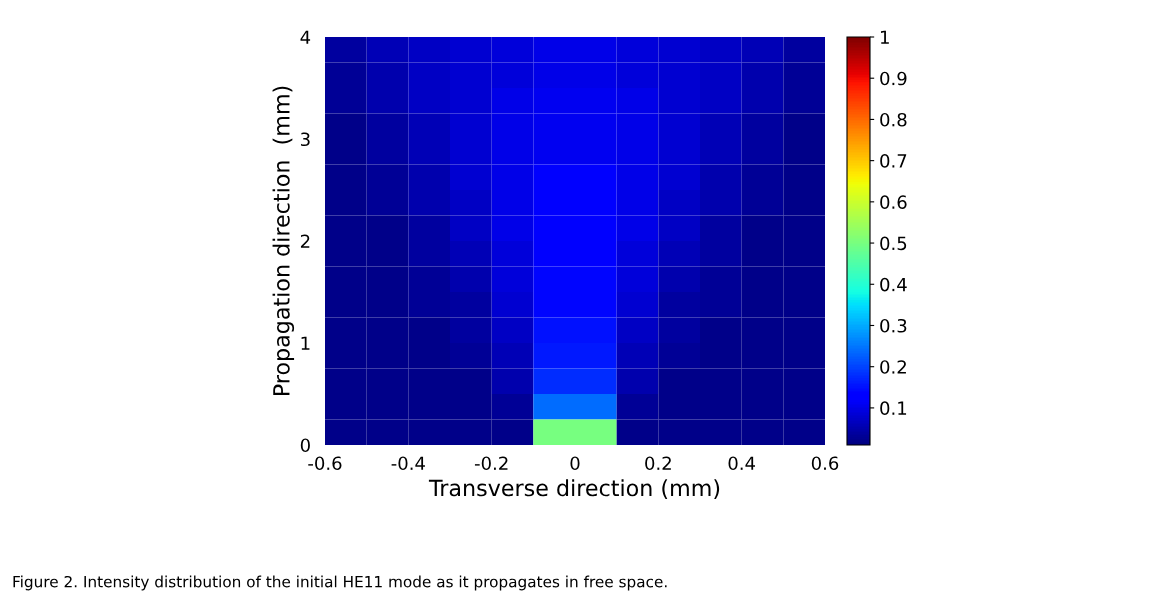  I want to click on y-tick-label: 0, so click(305, 445).